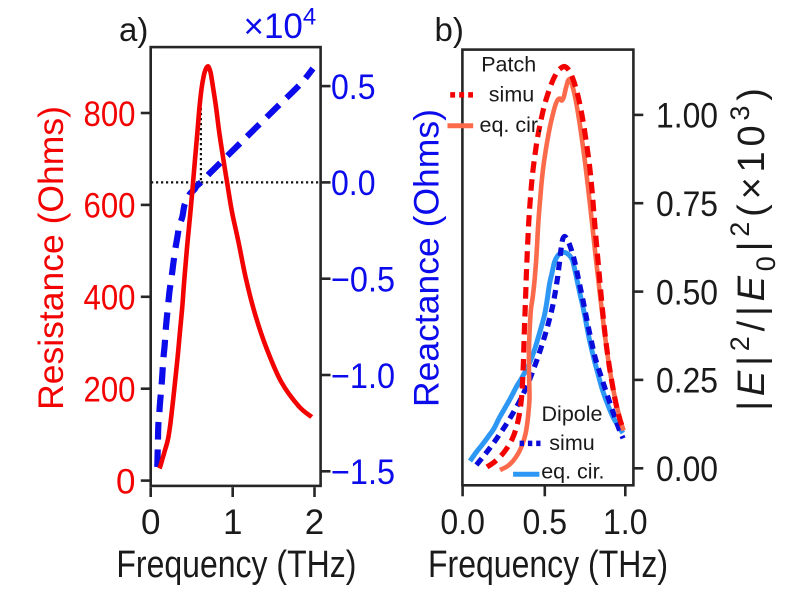 This screenshot has height=594, width=801. I want to click on svg-text: Resistance (Ohms), so click(51, 258).